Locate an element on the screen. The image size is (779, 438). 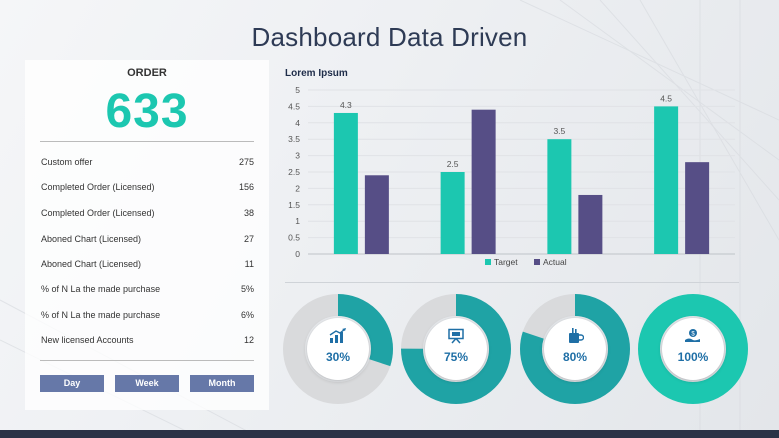
order-row-label: New licensed Accounts is located at coordinates (87, 340).